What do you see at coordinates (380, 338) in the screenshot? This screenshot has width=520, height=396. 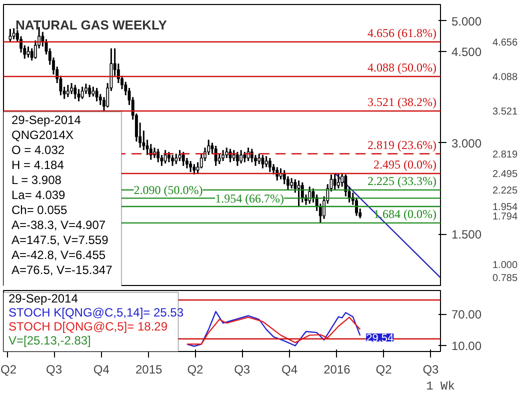 I see `annotation: 29.54` at bounding box center [380, 338].